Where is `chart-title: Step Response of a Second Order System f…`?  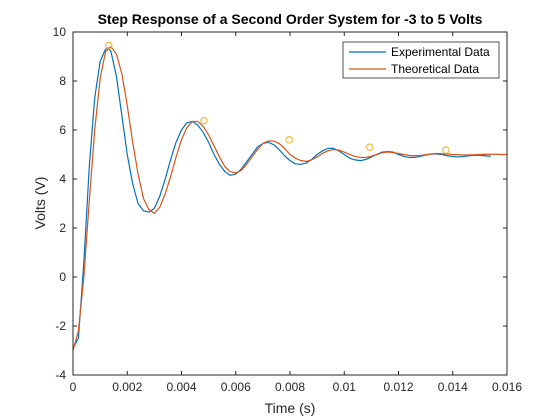
chart-title: Step Response of a Second Order System f… is located at coordinates (290, 19).